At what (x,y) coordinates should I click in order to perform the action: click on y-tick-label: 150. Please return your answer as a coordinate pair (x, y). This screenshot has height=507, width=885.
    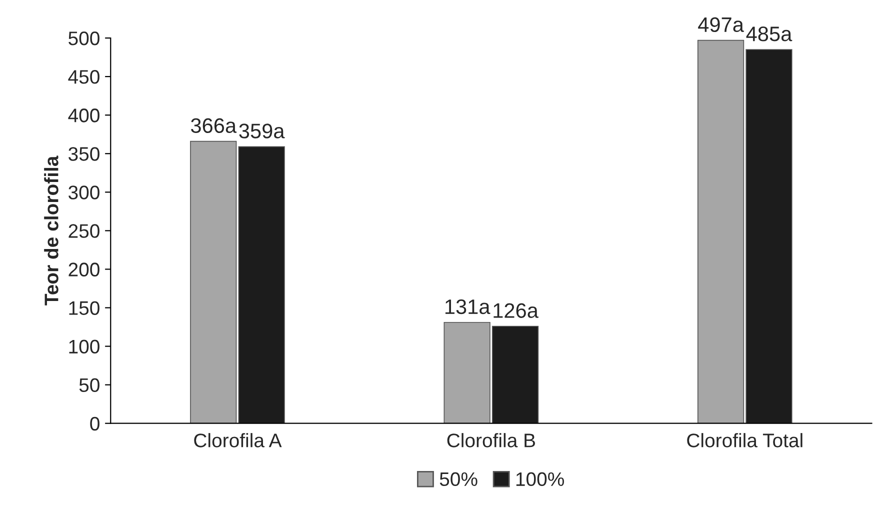
    Looking at the image, I should click on (84, 308).